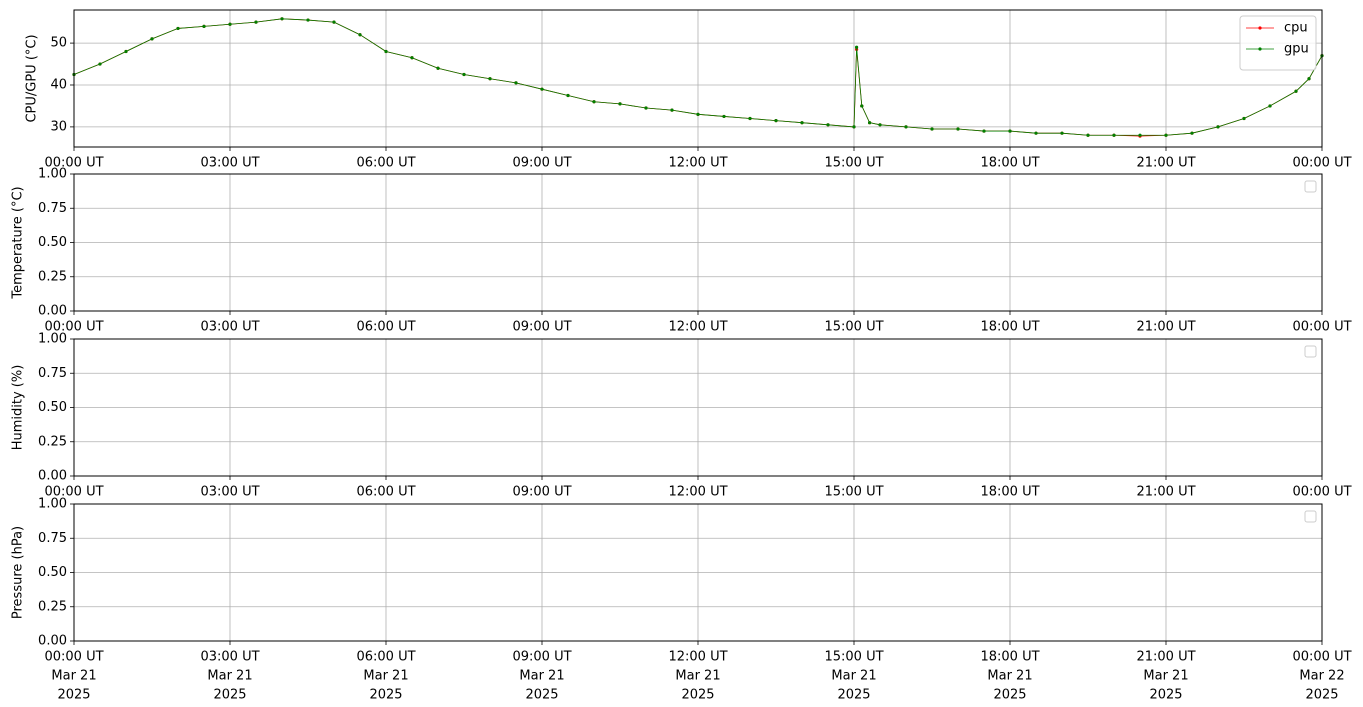  I want to click on y-axis-label: Humidity (%), so click(18, 408).